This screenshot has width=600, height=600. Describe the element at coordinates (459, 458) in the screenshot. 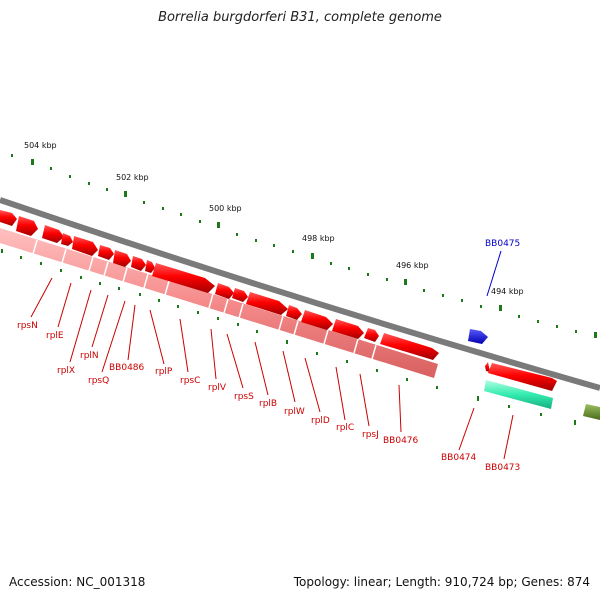

I see `gene-label: BB0474` at that location.